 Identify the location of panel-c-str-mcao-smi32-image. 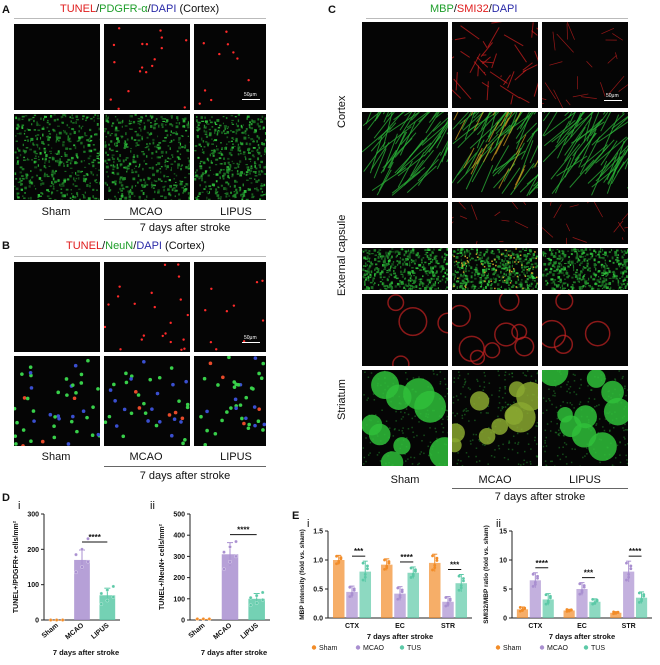
(495, 330).